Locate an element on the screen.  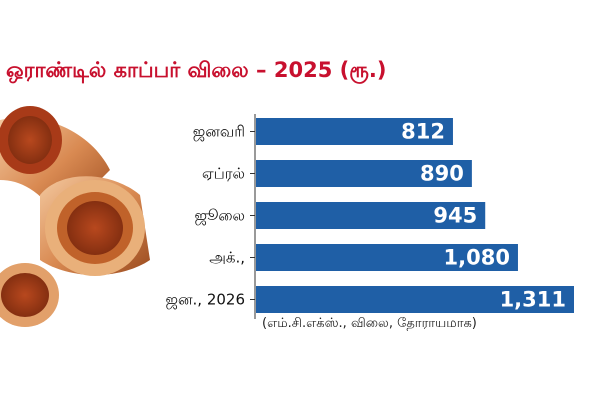
value-label: 1,311 is located at coordinates (533, 300).